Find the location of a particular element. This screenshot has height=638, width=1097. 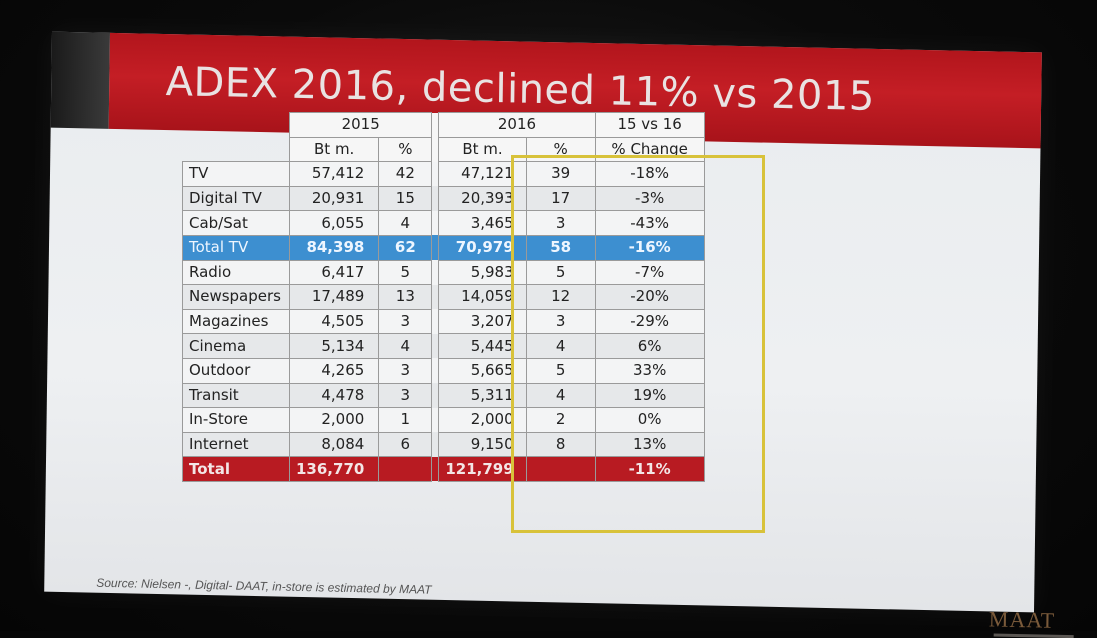

table-row: Transit 4,478 3 5,311 4 19% is located at coordinates (443, 395).